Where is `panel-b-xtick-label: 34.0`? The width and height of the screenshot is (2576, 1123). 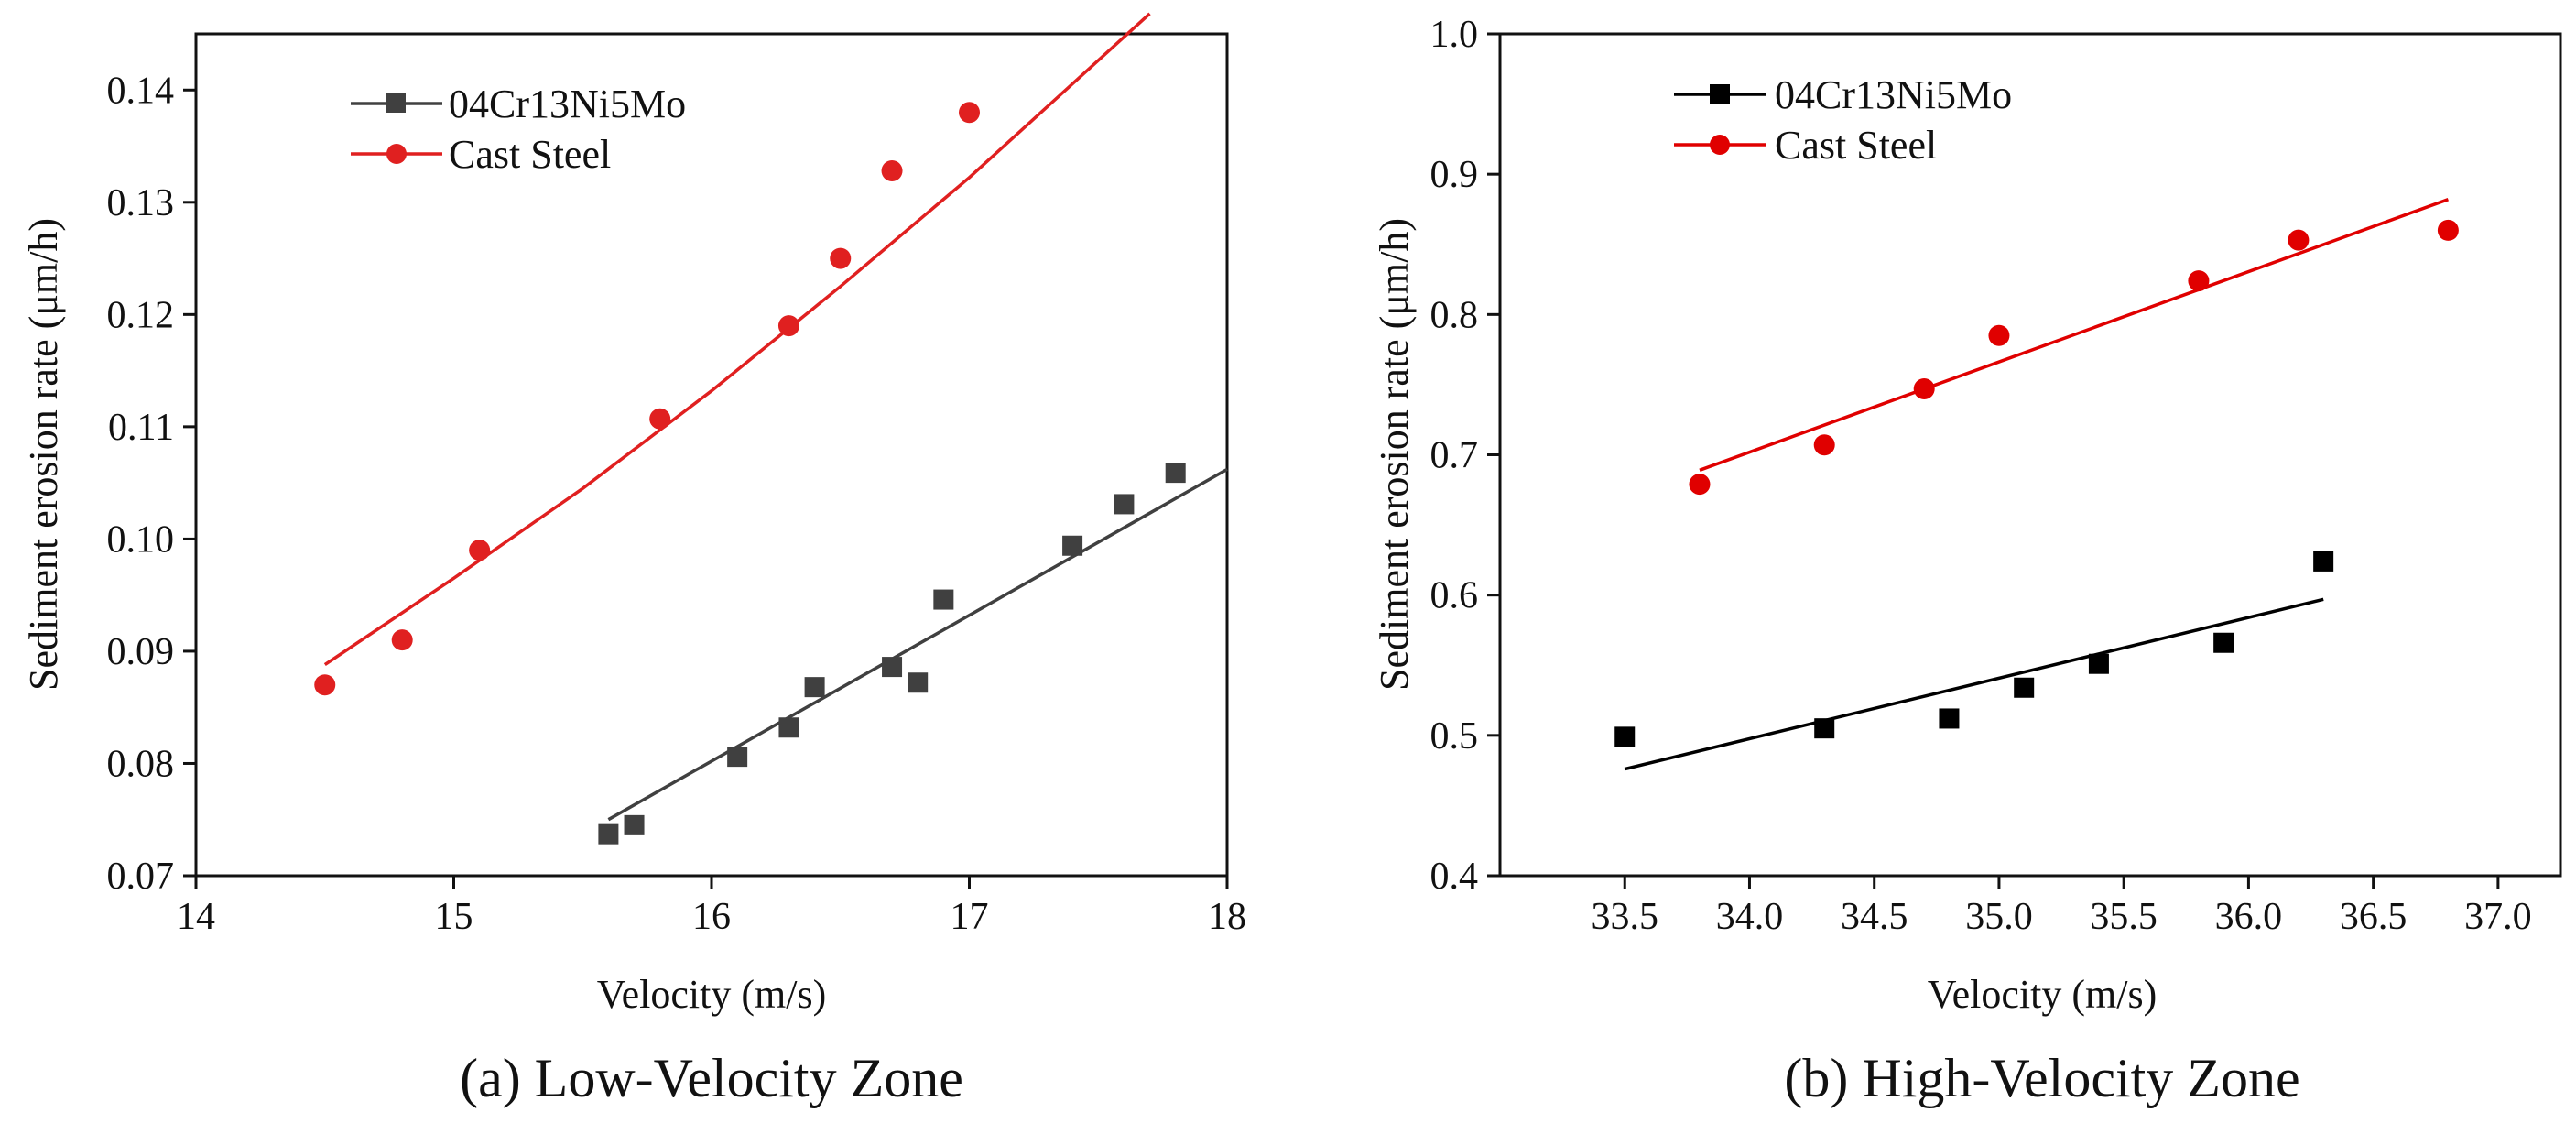 panel-b-xtick-label: 34.0 is located at coordinates (1750, 917).